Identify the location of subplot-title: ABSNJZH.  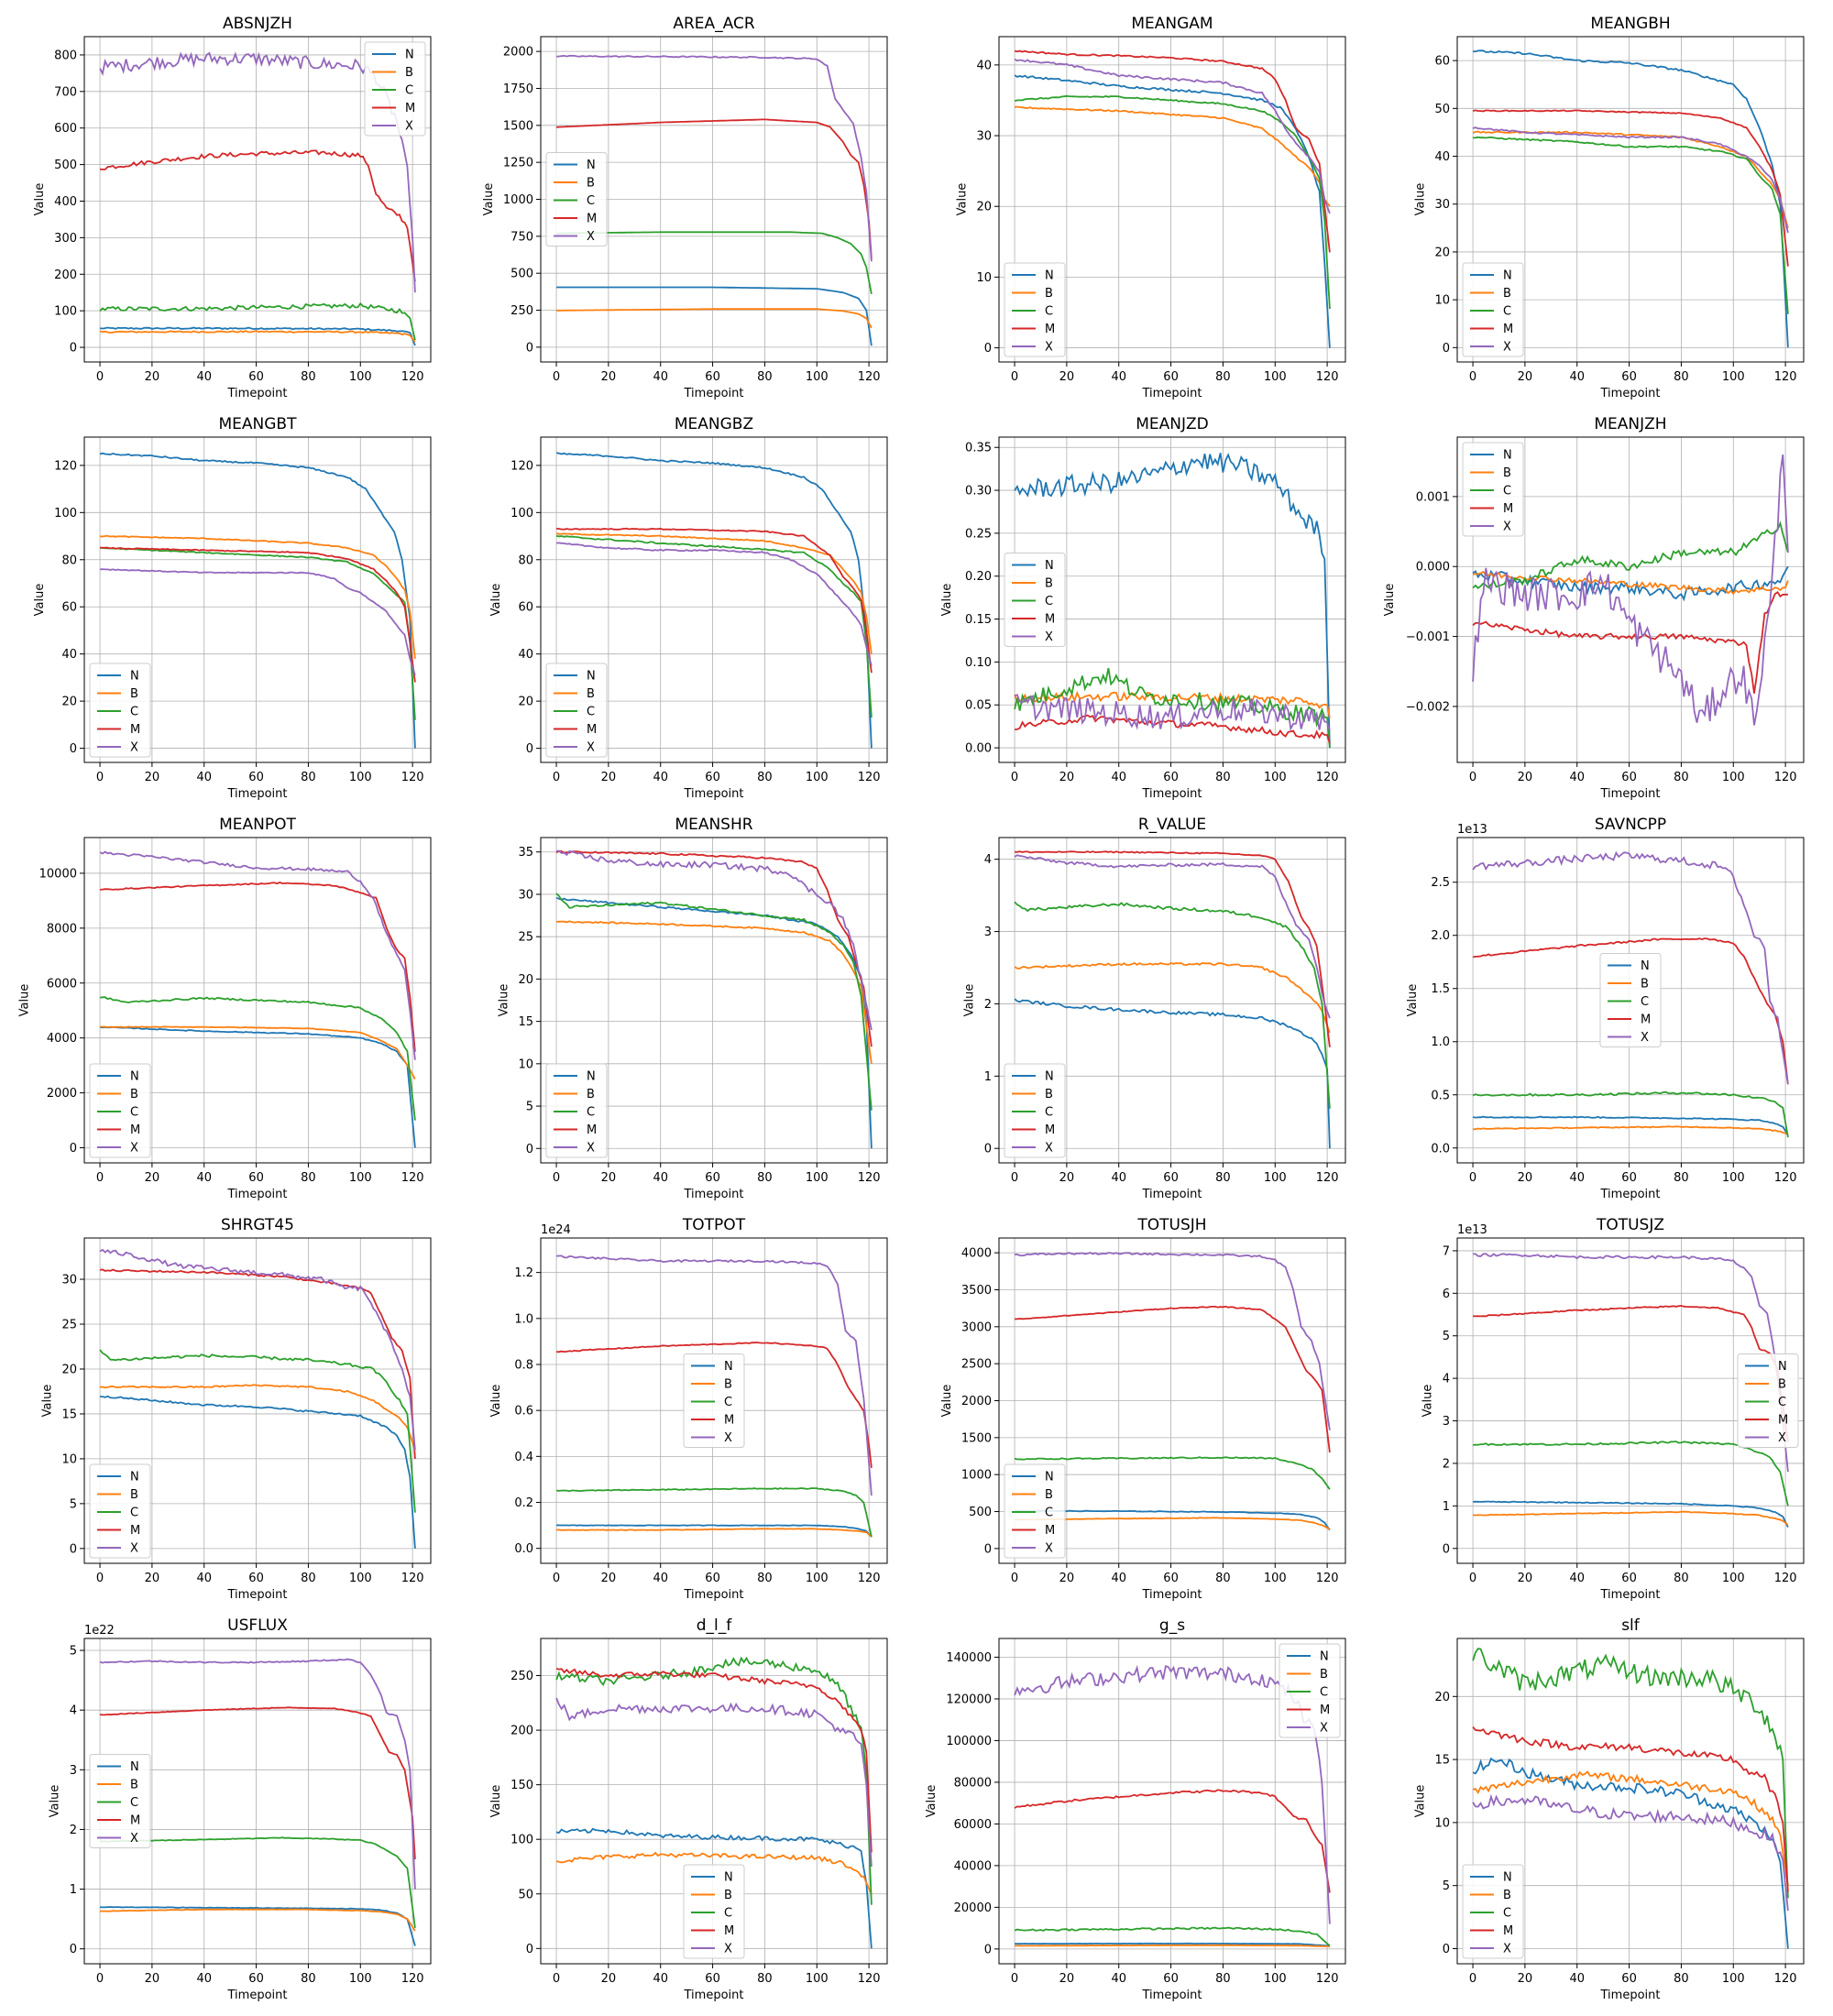
(257, 24).